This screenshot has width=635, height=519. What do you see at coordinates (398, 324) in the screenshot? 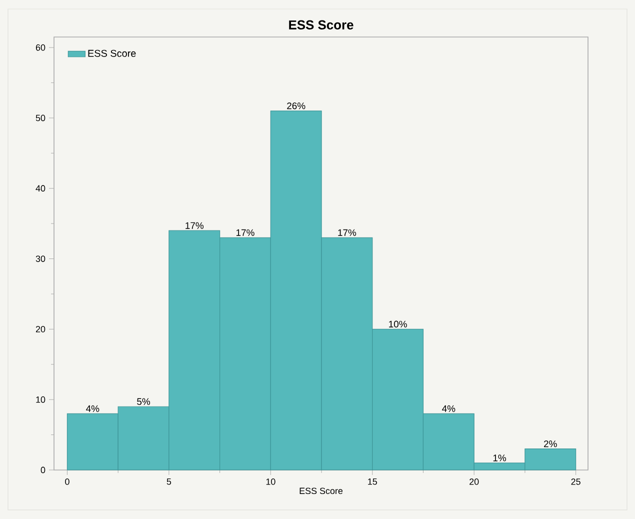
I see `text: 10%` at bounding box center [398, 324].